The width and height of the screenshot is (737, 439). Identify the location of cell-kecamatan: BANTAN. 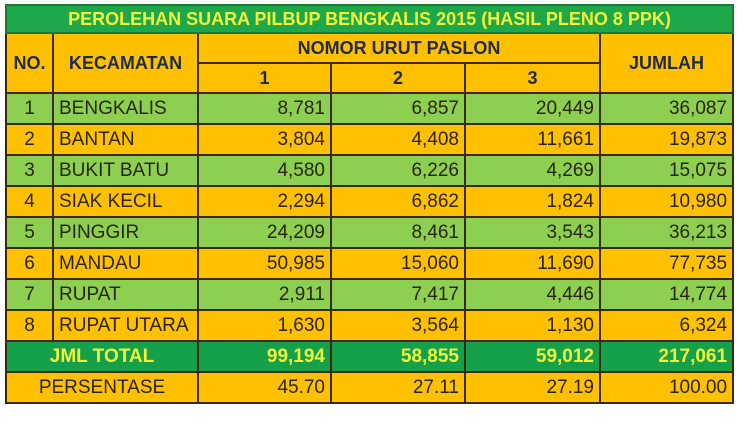
(125, 139).